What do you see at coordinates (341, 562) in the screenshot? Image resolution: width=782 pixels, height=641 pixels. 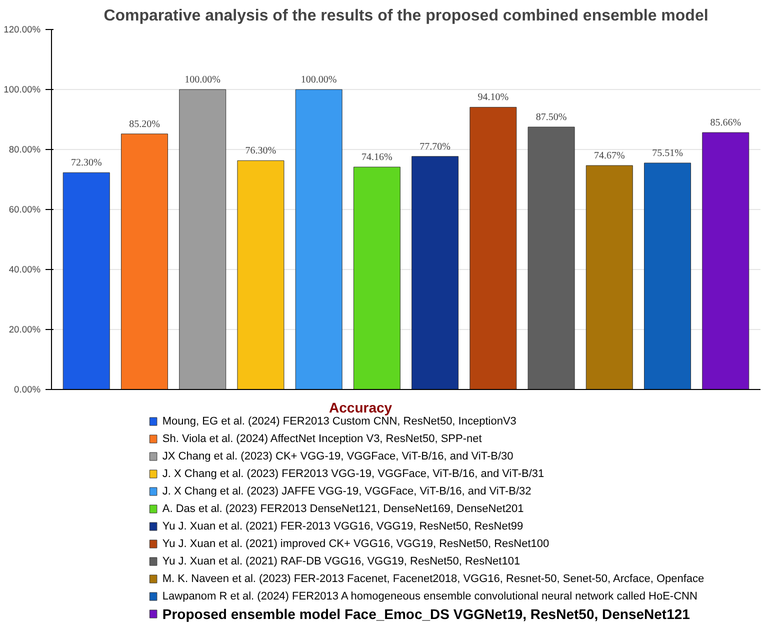 I see `legend-label: Yu J. Xuan et al. (2021) RAF-DB VGG16, VGG19, ResNet50, ResNet101` at bounding box center [341, 562].